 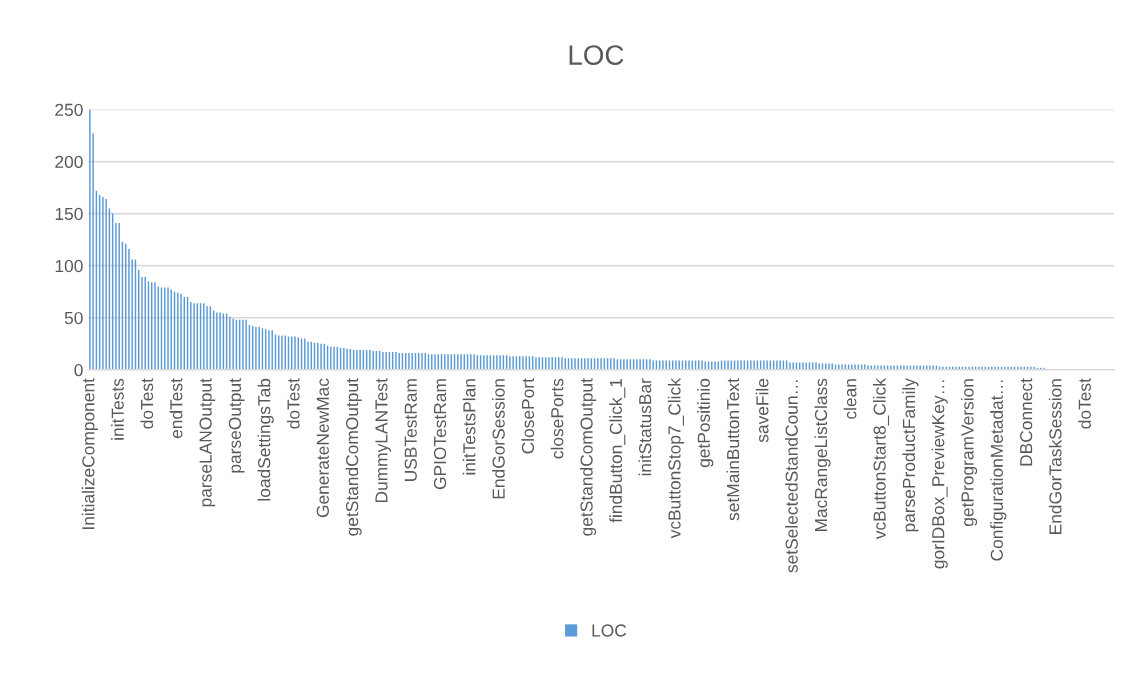 I want to click on x-tick-label: initTests, so click(x=117, y=409).